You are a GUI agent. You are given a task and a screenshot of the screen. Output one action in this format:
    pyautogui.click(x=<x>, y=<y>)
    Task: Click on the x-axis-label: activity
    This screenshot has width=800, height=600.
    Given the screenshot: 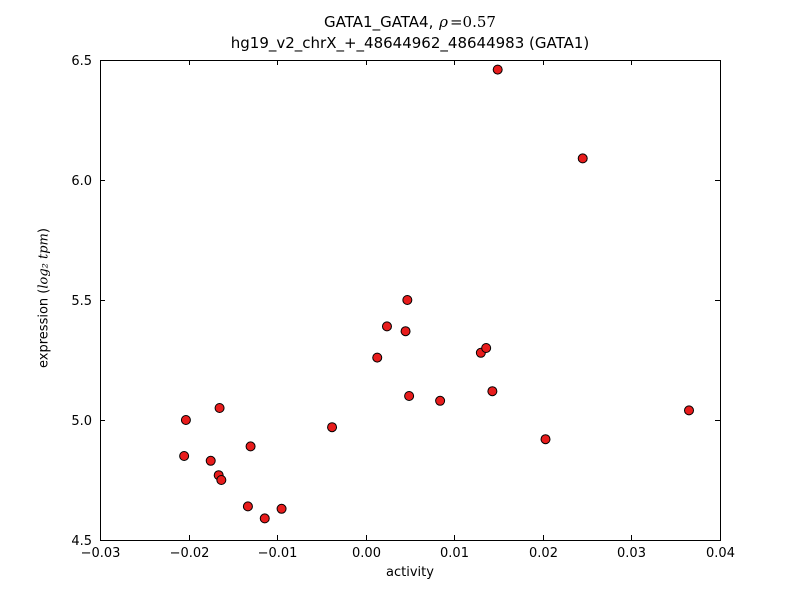 What is the action you would take?
    pyautogui.click(x=410, y=572)
    